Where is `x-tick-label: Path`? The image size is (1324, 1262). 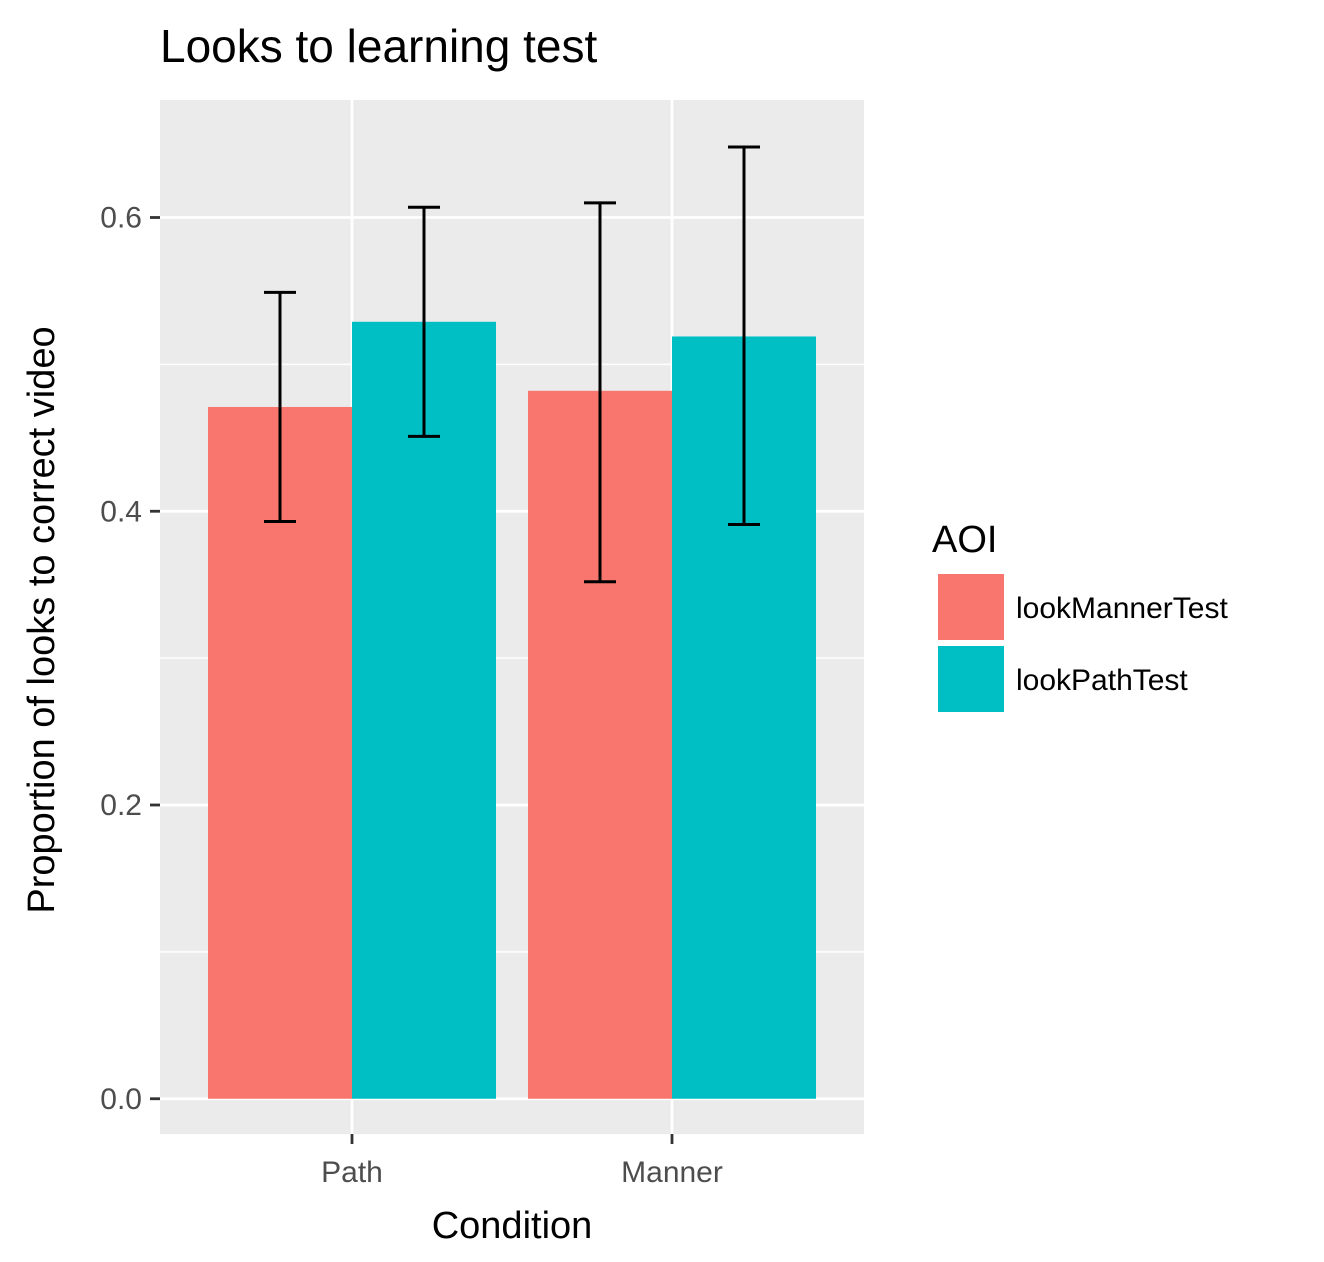
x-tick-label: Path is located at coordinates (352, 1172).